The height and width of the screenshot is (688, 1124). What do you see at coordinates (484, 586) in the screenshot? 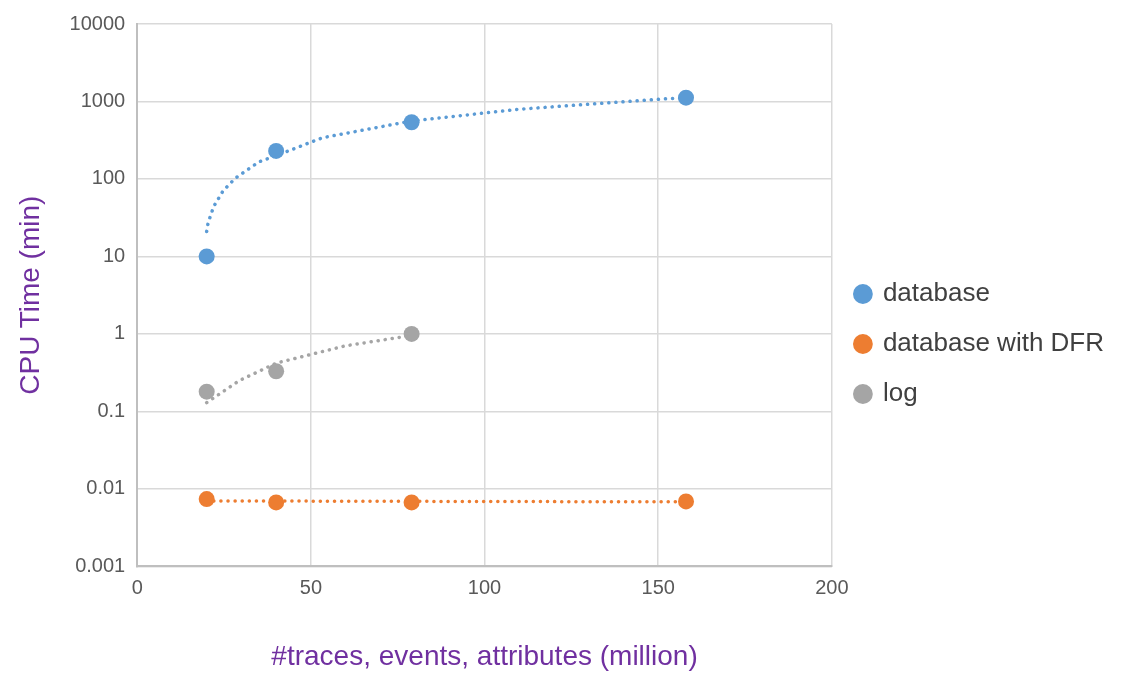
I see `x-tick-label: 100` at bounding box center [484, 586].